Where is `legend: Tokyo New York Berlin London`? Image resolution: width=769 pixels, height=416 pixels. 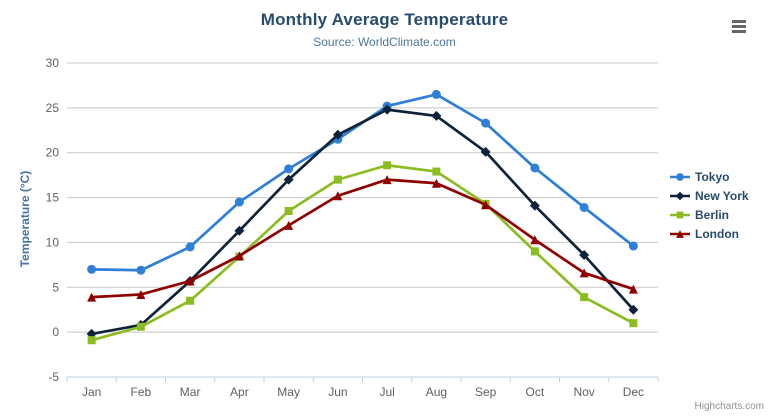 legend: Tokyo New York Berlin London is located at coordinates (709, 205).